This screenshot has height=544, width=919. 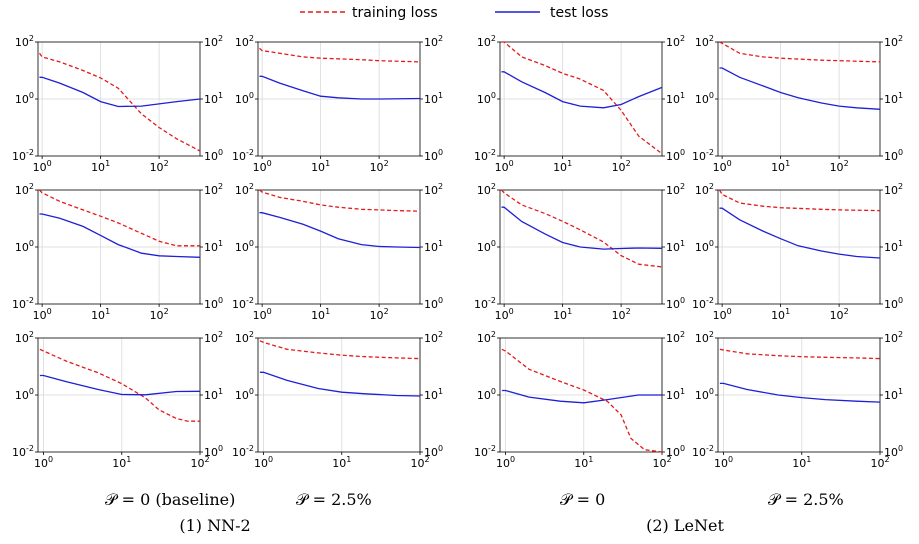 What do you see at coordinates (685, 525) in the screenshot?
I see `caption-group2: (2) LeNet` at bounding box center [685, 525].